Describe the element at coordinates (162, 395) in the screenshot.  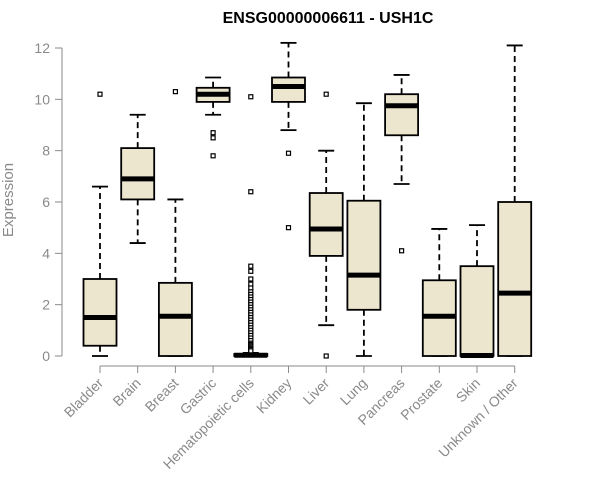
I see `x-tick-label: Breast` at that location.